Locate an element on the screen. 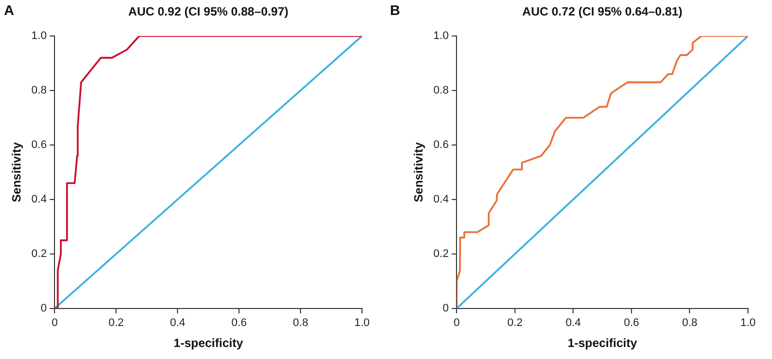 The width and height of the screenshot is (772, 359). text: B is located at coordinates (395, 10).